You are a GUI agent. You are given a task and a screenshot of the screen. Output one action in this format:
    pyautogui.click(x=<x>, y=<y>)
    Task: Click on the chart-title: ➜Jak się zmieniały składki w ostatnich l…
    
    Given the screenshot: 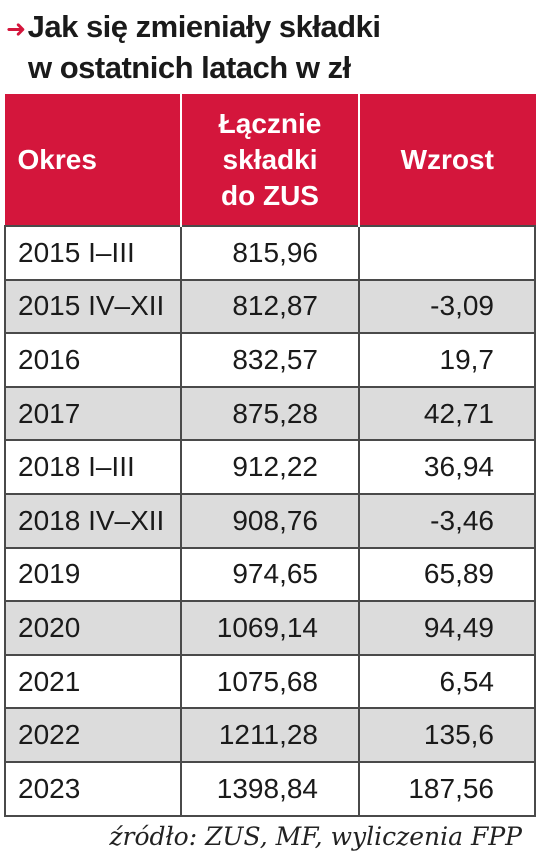 What is the action you would take?
    pyautogui.click(x=266, y=47)
    